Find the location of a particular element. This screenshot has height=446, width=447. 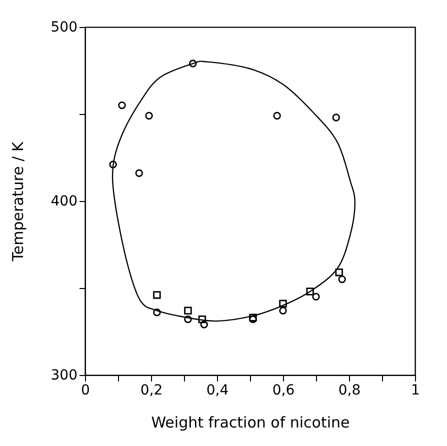

y-tick-label: 300 is located at coordinates (64, 376).